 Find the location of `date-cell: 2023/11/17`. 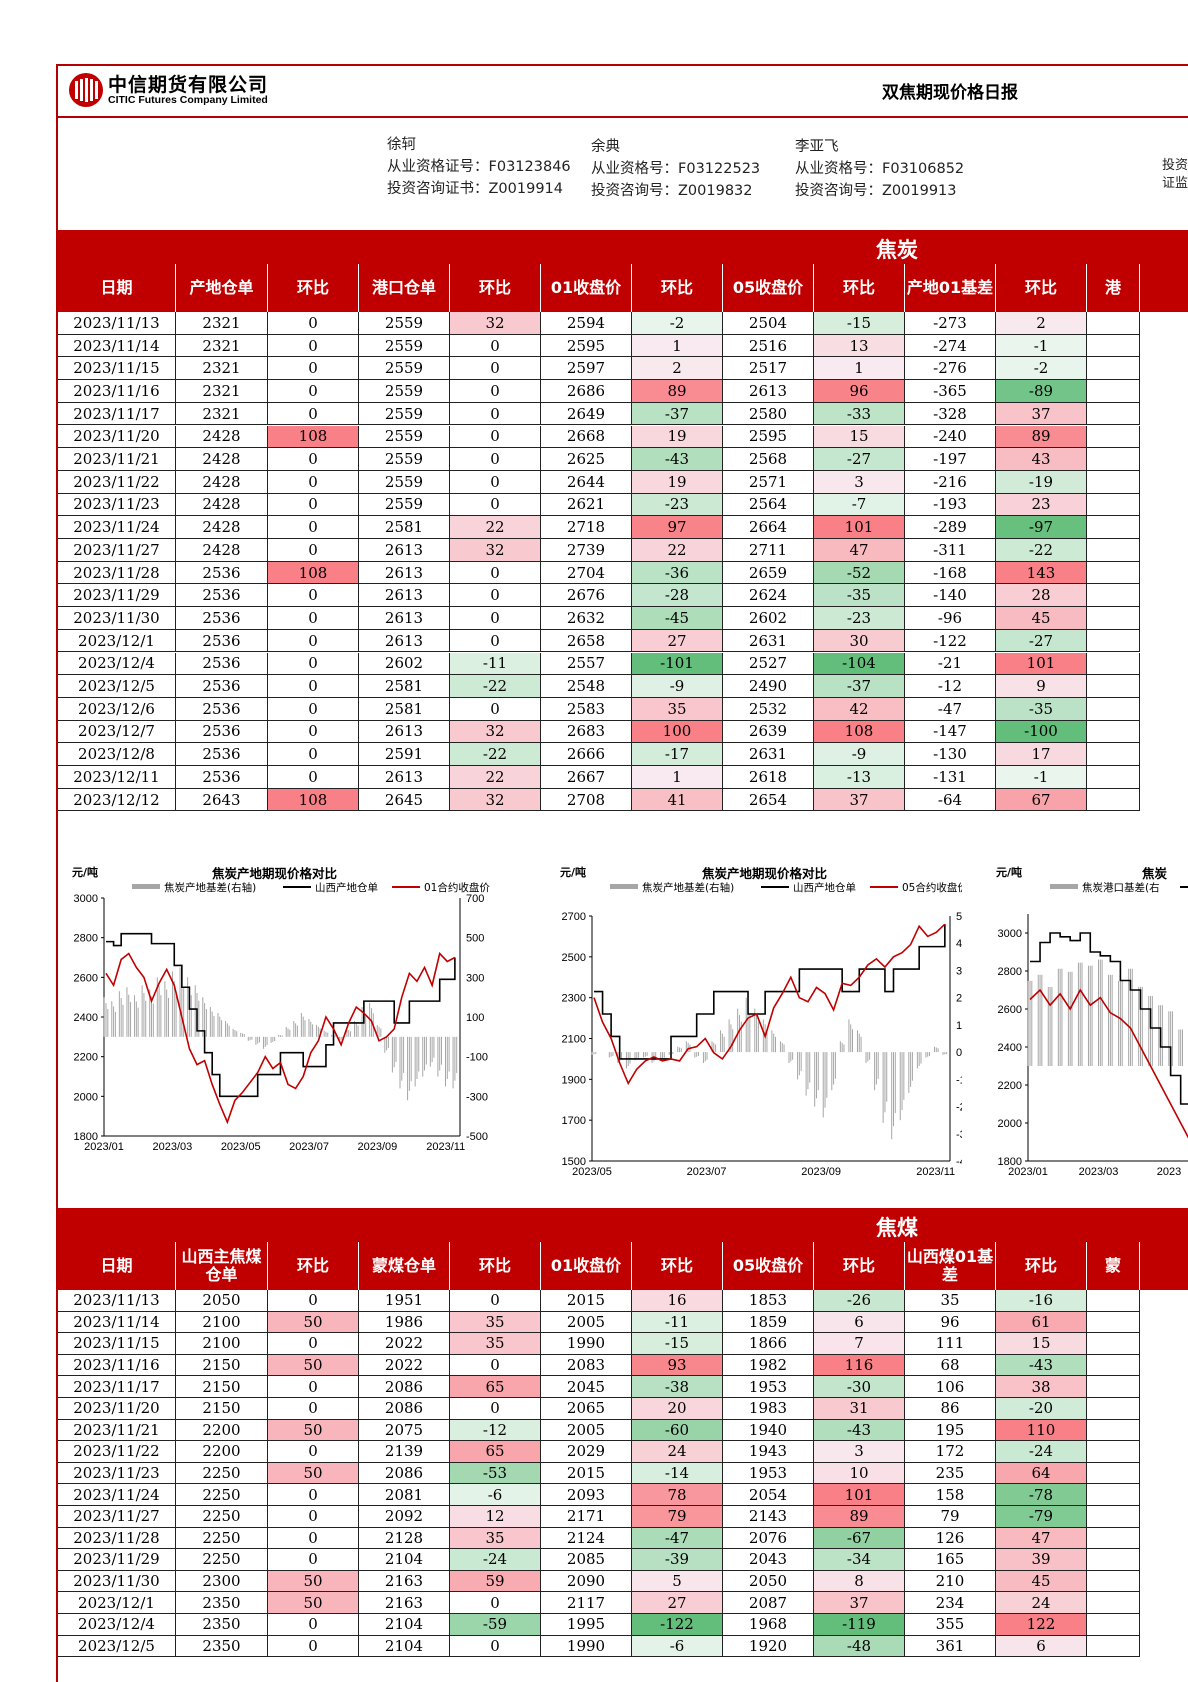

date-cell: 2023/11/17 is located at coordinates (117, 414).